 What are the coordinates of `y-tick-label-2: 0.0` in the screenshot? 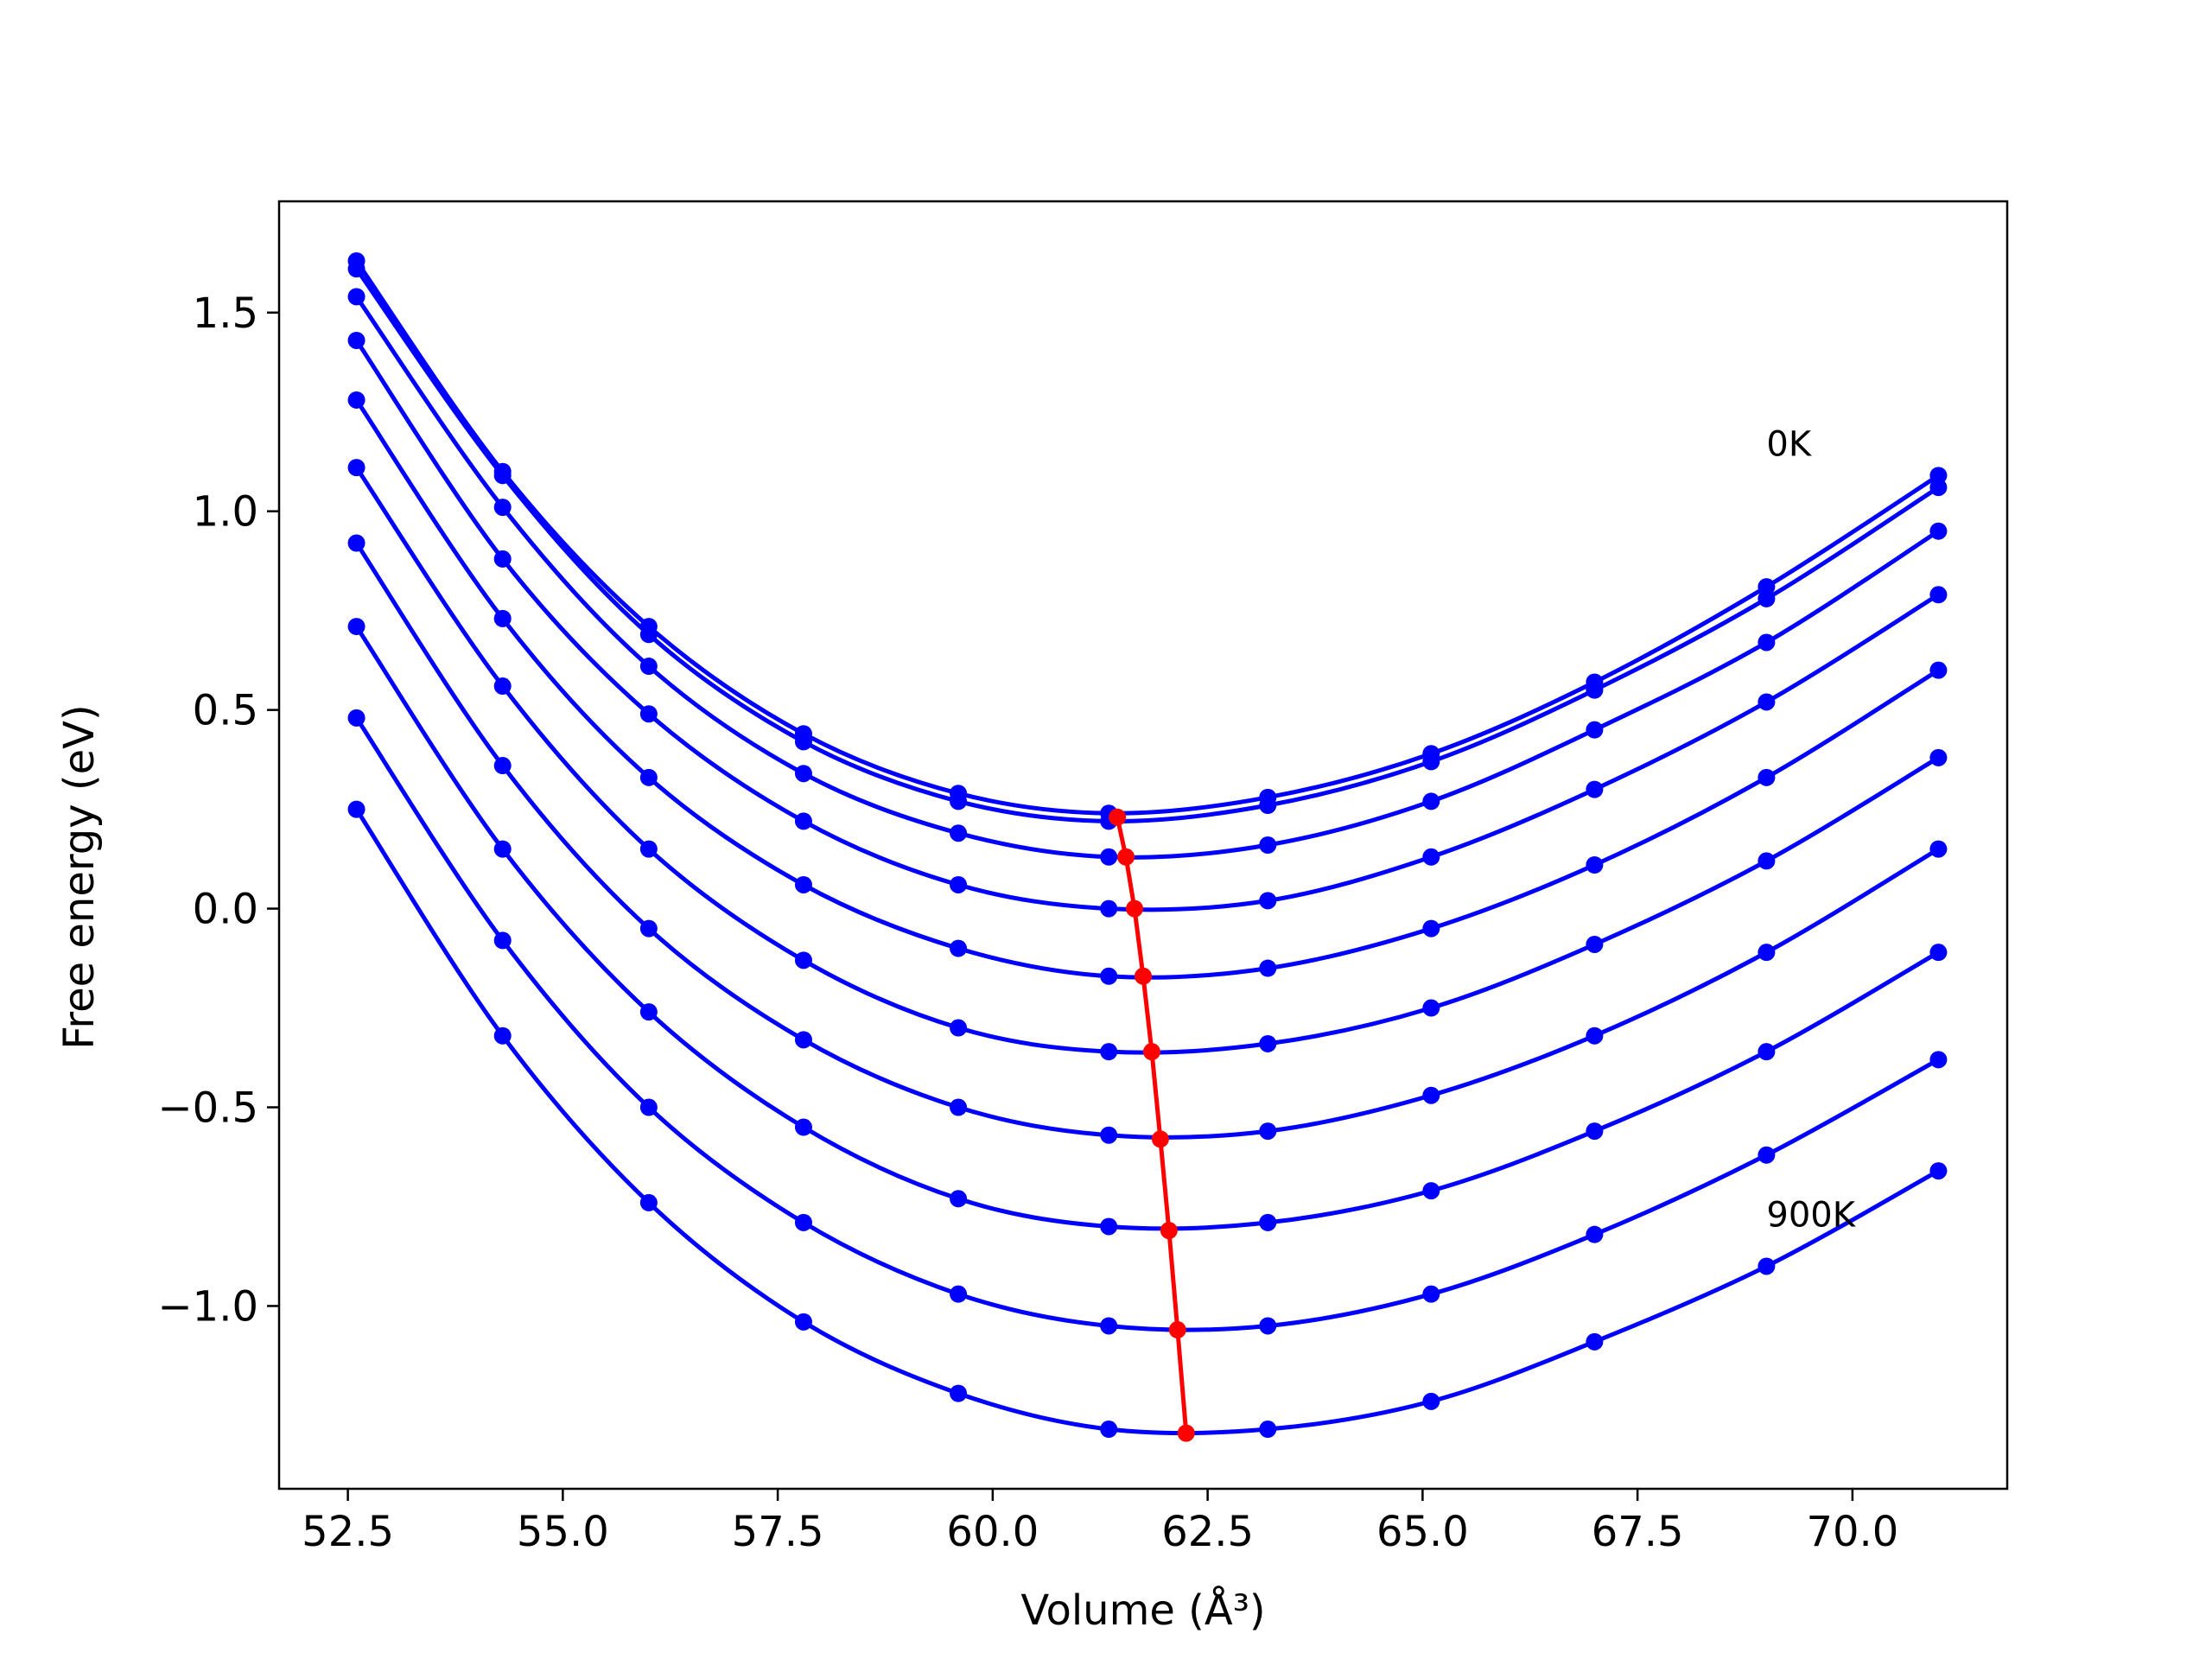 It's located at (225, 910).